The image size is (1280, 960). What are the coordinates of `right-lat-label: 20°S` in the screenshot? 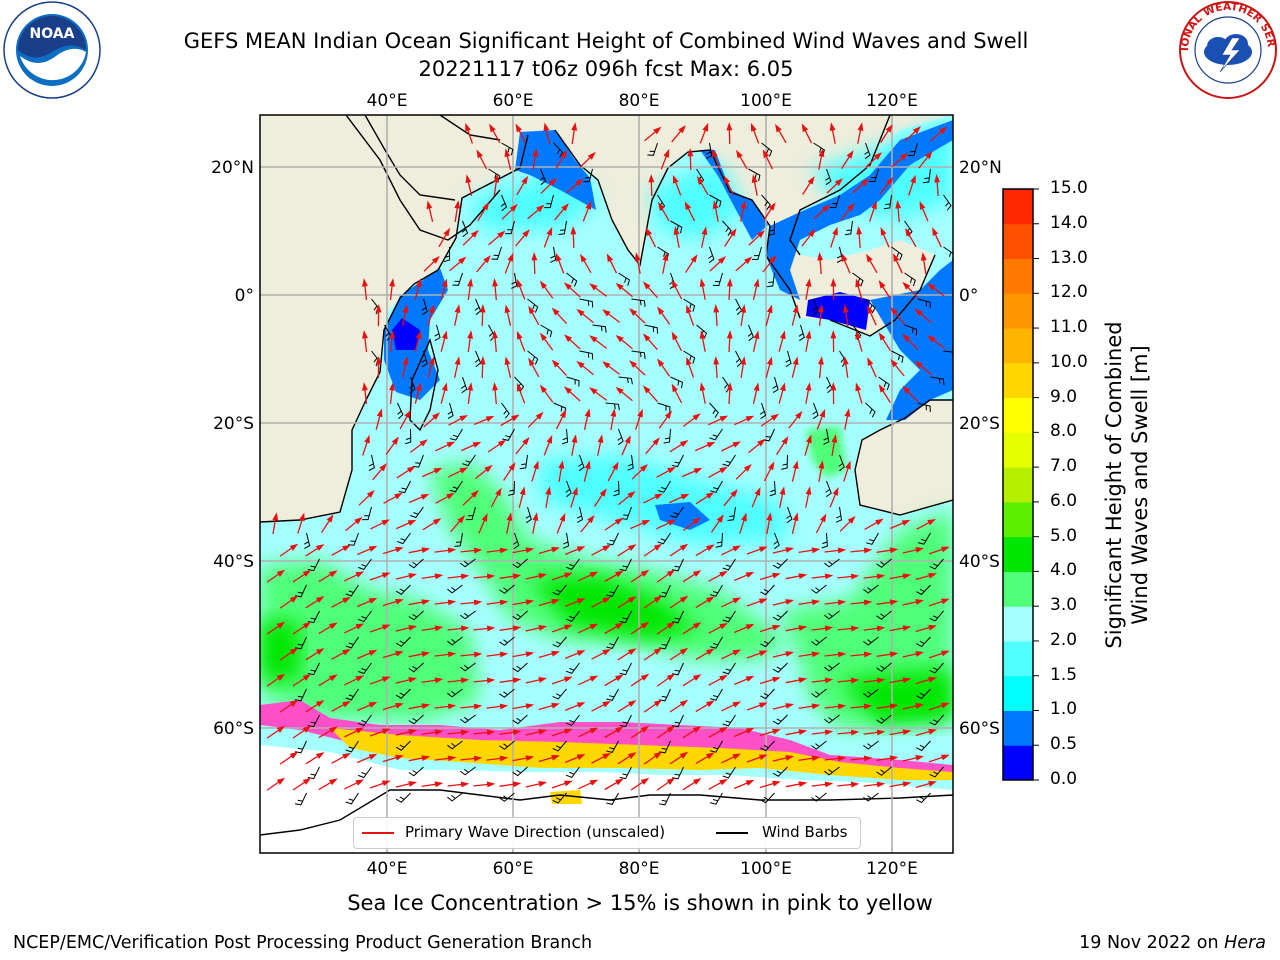 It's located at (979, 424).